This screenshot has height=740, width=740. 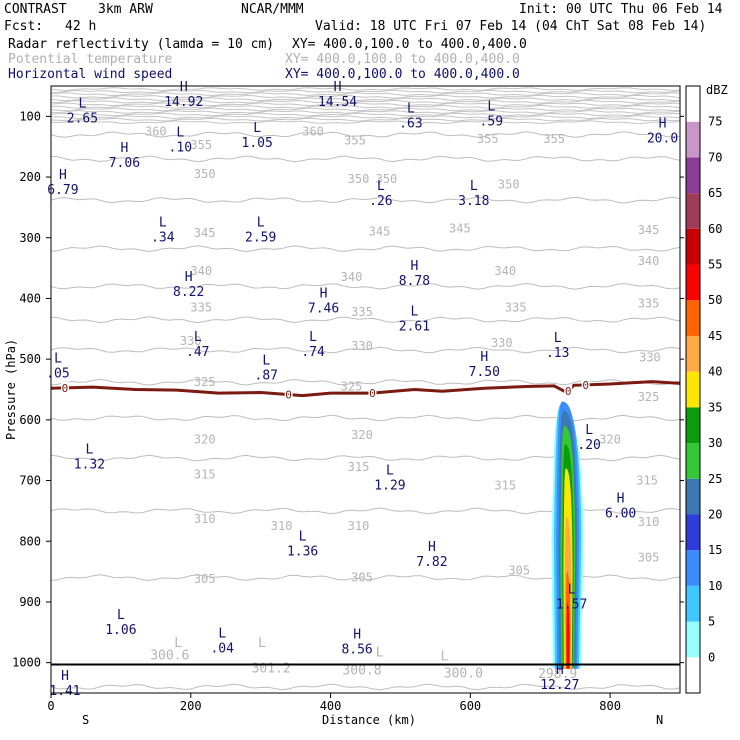 I want to click on theta-label: 305, so click(x=362, y=578).